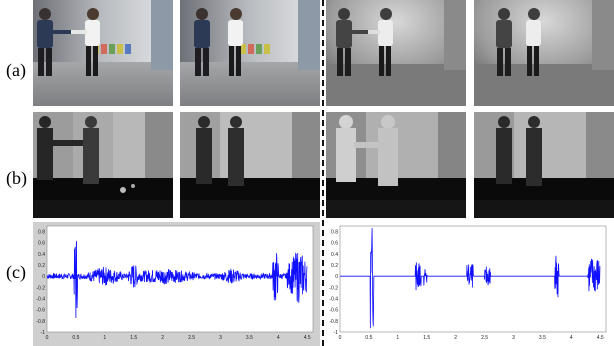 This screenshot has height=346, width=614. Describe the element at coordinates (323, 173) in the screenshot. I see `dashed-divider` at that location.